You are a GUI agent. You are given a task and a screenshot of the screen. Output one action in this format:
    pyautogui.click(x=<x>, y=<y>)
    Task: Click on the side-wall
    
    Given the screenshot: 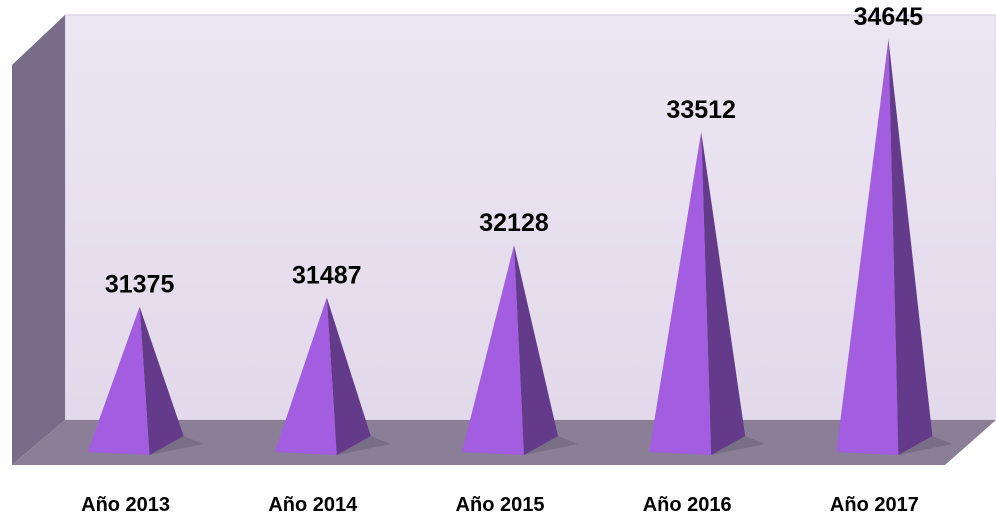 What is the action you would take?
    pyautogui.click(x=38, y=240)
    